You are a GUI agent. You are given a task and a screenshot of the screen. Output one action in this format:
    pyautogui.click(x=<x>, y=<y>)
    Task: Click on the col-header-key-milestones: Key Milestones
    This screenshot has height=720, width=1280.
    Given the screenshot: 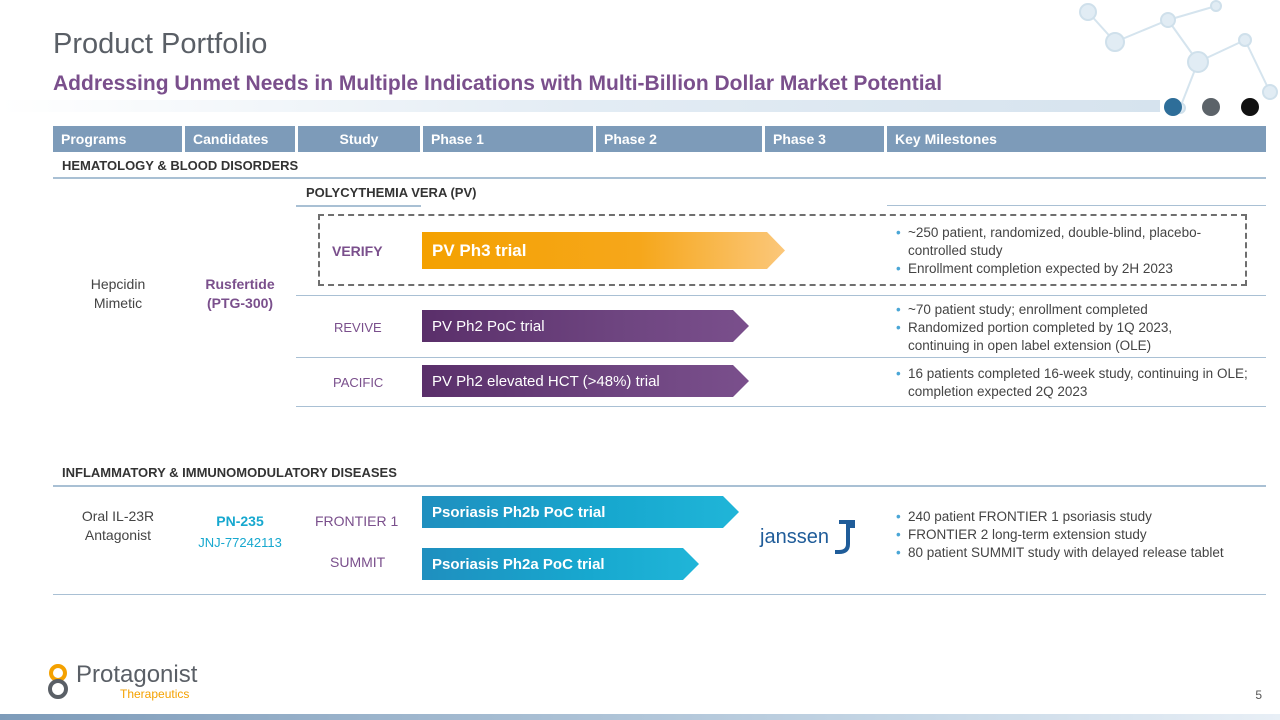 What is the action you would take?
    pyautogui.click(x=1076, y=139)
    